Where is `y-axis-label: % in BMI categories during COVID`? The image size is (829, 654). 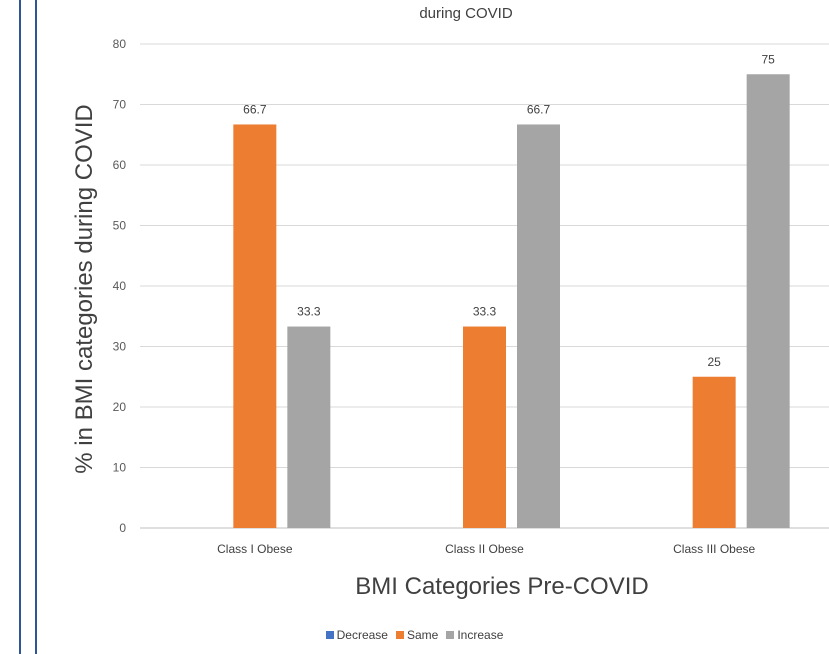
y-axis-label: % in BMI categories during COVID is located at coordinates (84, 288).